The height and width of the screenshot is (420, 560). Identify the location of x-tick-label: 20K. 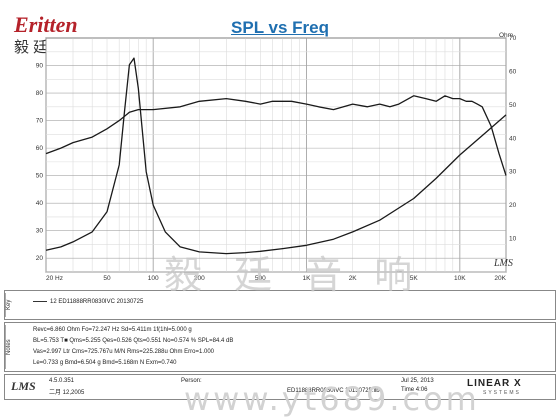
(500, 278).